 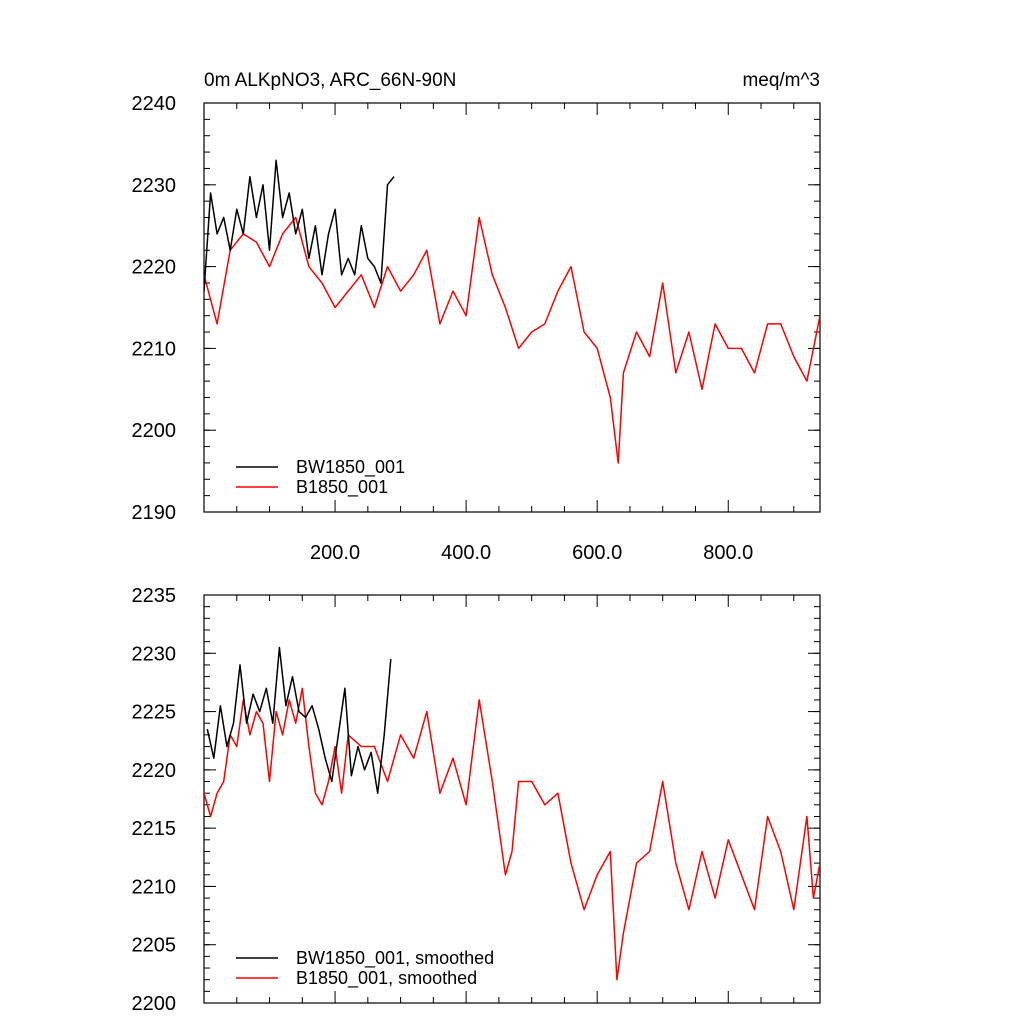 What do you see at coordinates (154, 713) in the screenshot?
I see `y-tick-label: 2225` at bounding box center [154, 713].